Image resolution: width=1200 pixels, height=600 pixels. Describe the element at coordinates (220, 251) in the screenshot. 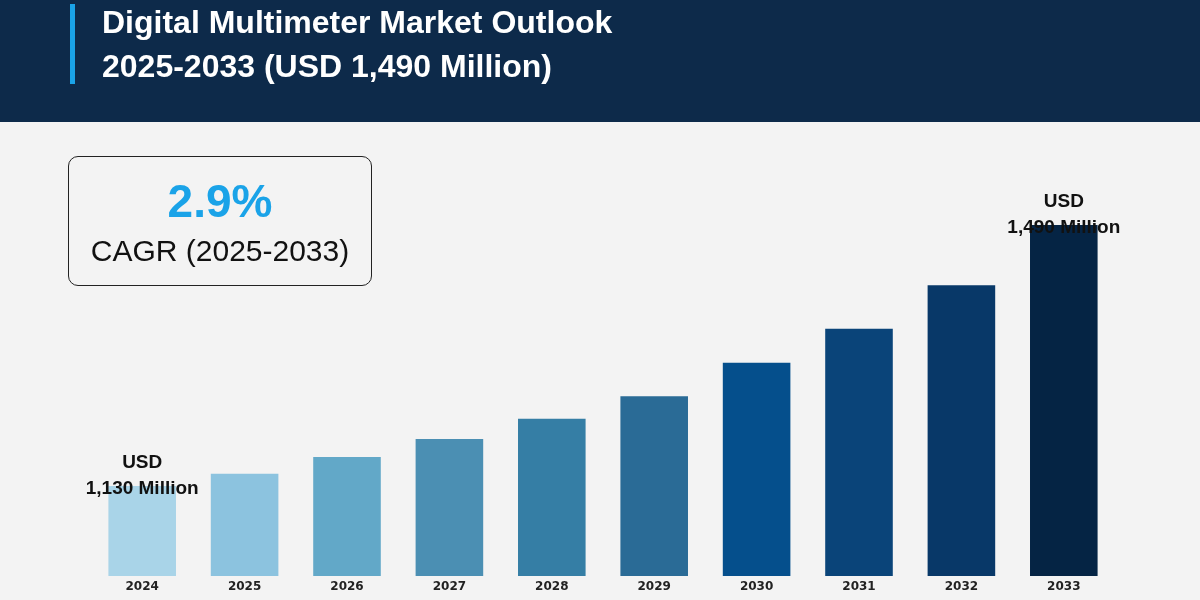

I see `annotation: CAGR (2025-2033)` at that location.